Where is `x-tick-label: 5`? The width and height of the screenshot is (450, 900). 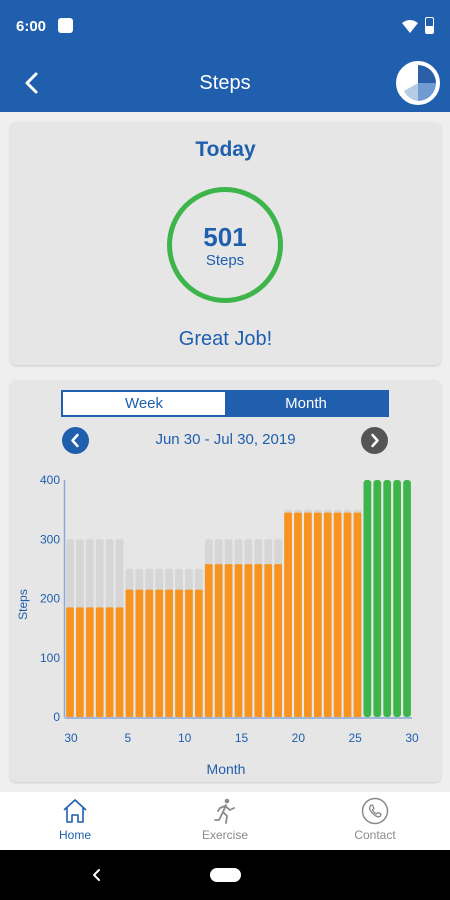 x-tick-label: 5 is located at coordinates (127, 738).